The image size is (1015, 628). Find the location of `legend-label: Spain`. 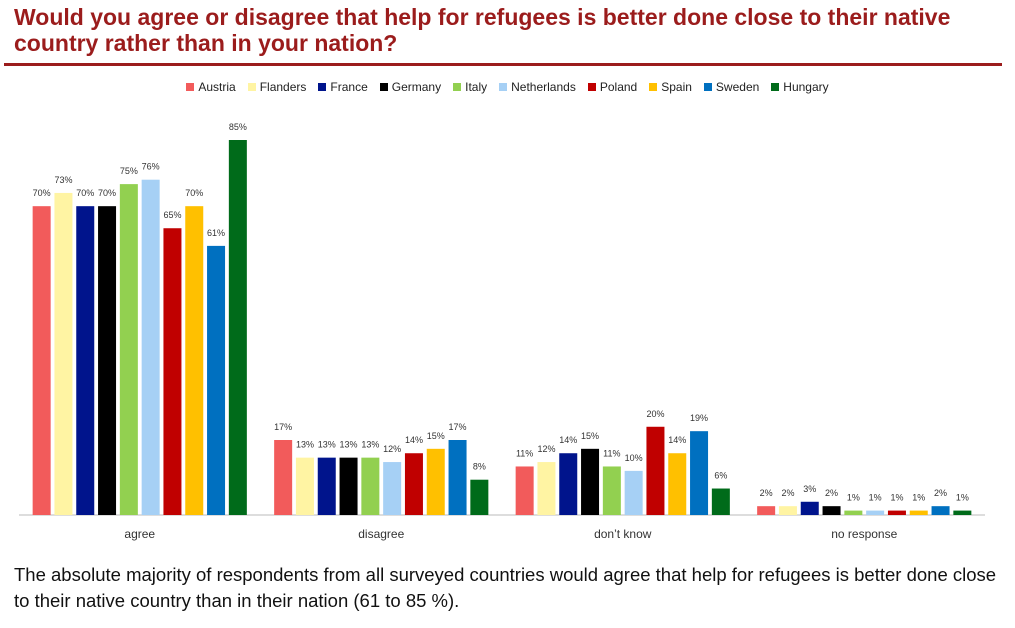

legend-label: Spain is located at coordinates (676, 87).